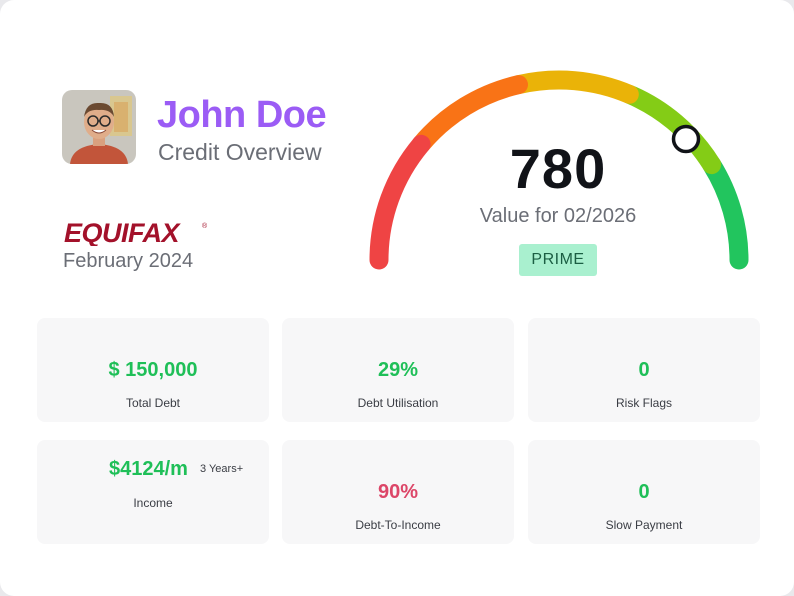 Image resolution: width=794 pixels, height=596 pixels. What do you see at coordinates (222, 469) in the screenshot?
I see `income-tenure: 3 Years+` at bounding box center [222, 469].